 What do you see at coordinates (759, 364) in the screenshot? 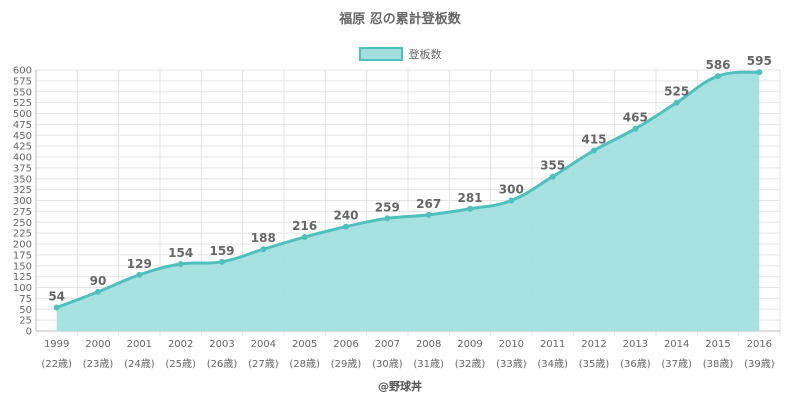
I see `x-tick-age-label: (39歳)` at bounding box center [759, 364].